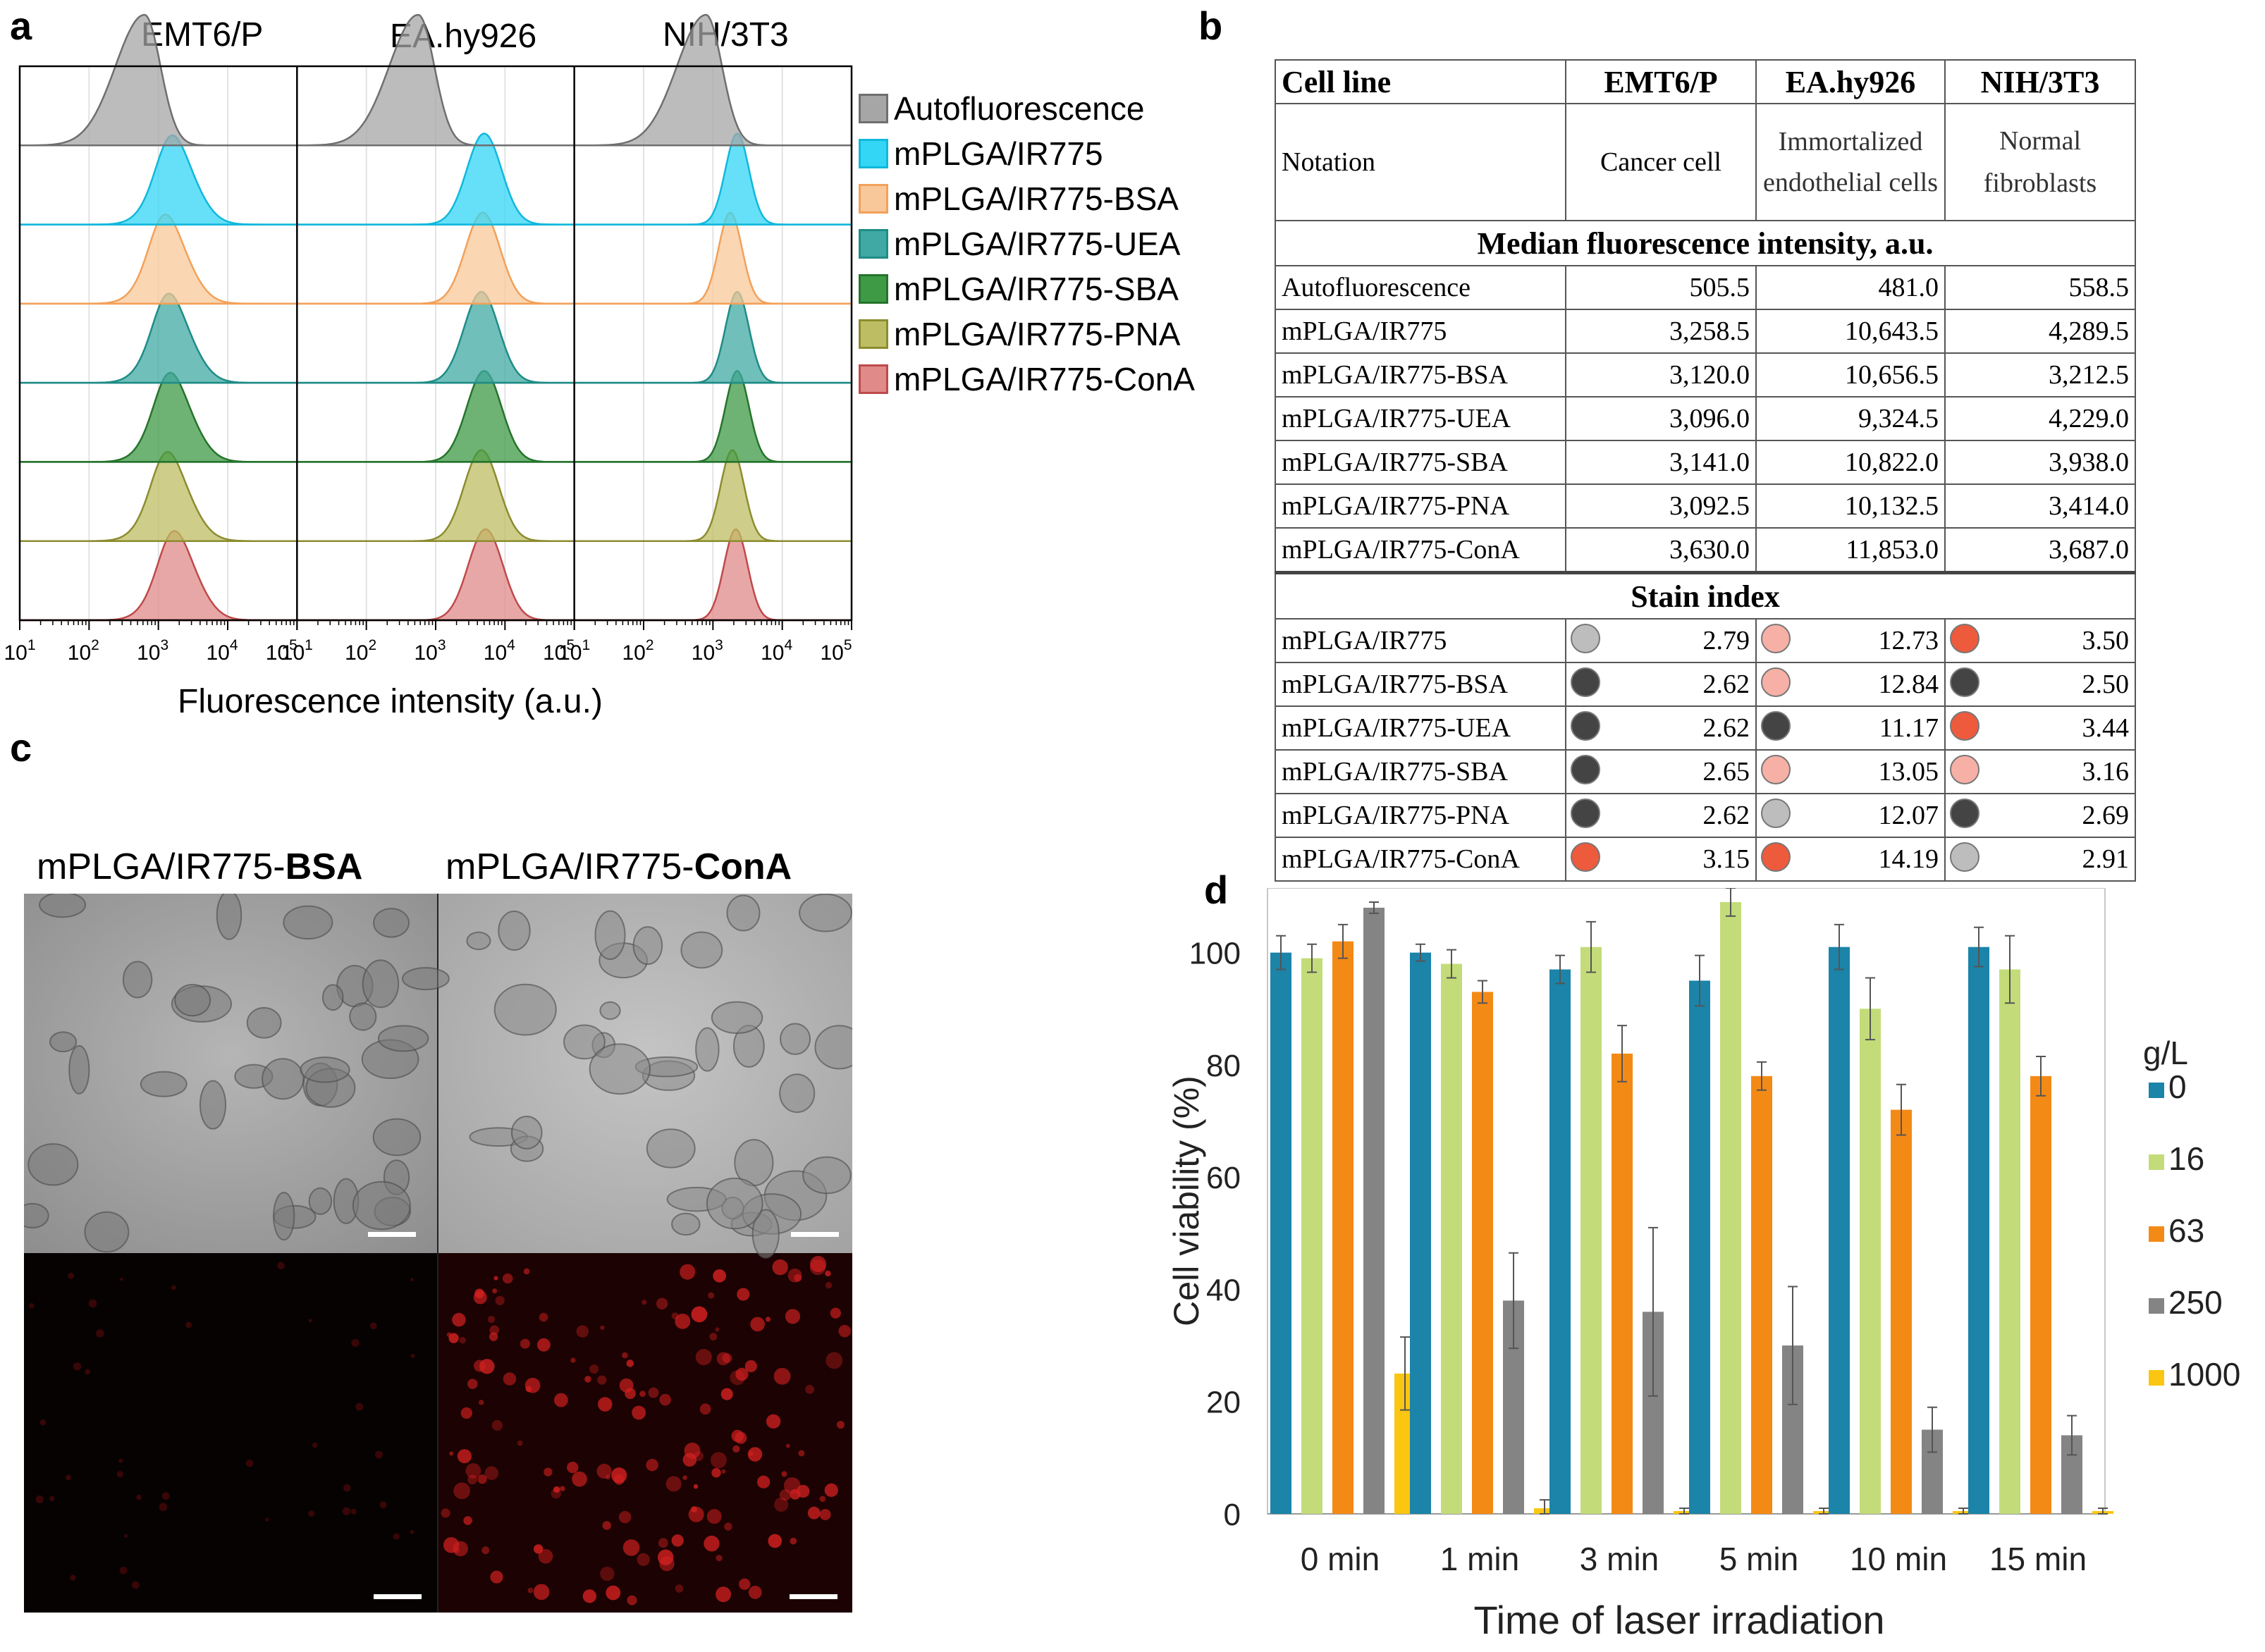 The height and width of the screenshot is (1652, 2265). I want to click on x-tick-label: 10³, so click(707, 651).